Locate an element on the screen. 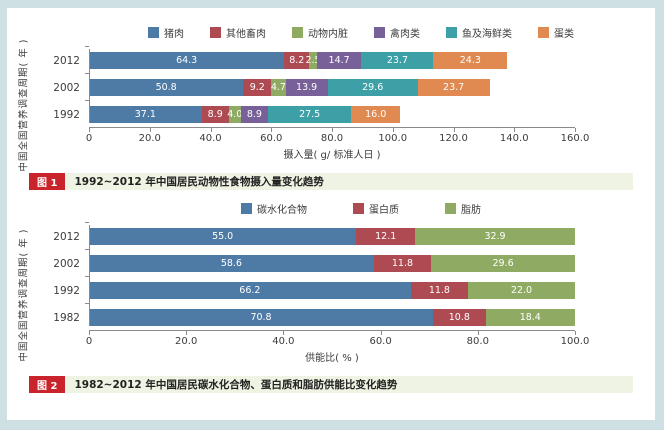  x-axis-tick-label: 80.0 is located at coordinates (332, 138).